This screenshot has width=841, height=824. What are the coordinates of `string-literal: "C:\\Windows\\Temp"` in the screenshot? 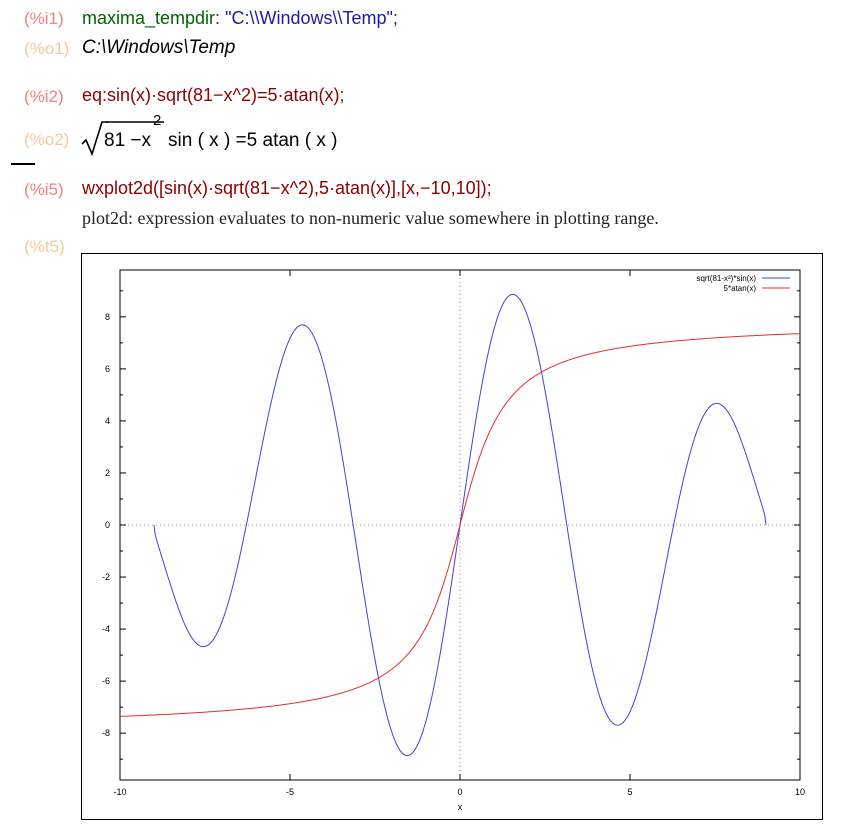 It's located at (309, 18).